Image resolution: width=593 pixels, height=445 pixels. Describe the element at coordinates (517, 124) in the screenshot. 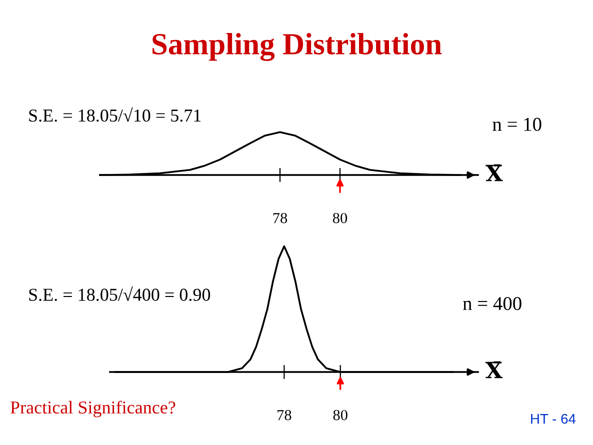

I see `text: n = 10` at that location.